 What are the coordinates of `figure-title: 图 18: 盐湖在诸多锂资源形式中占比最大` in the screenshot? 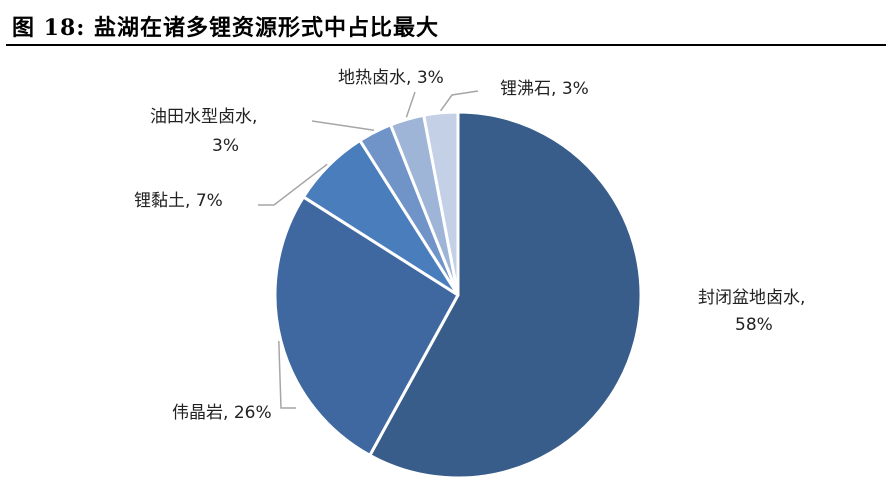 It's located at (226, 28).